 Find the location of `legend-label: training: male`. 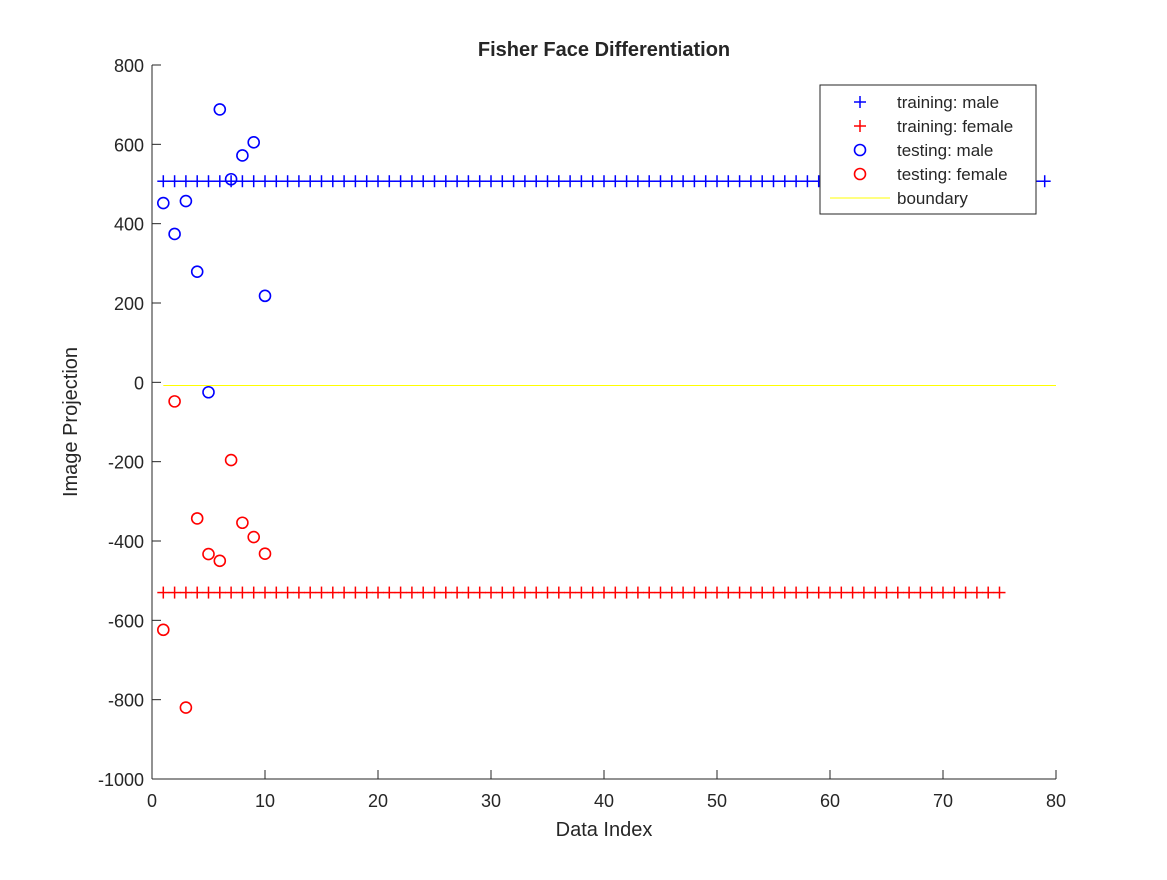

legend-label: training: male is located at coordinates (948, 102).